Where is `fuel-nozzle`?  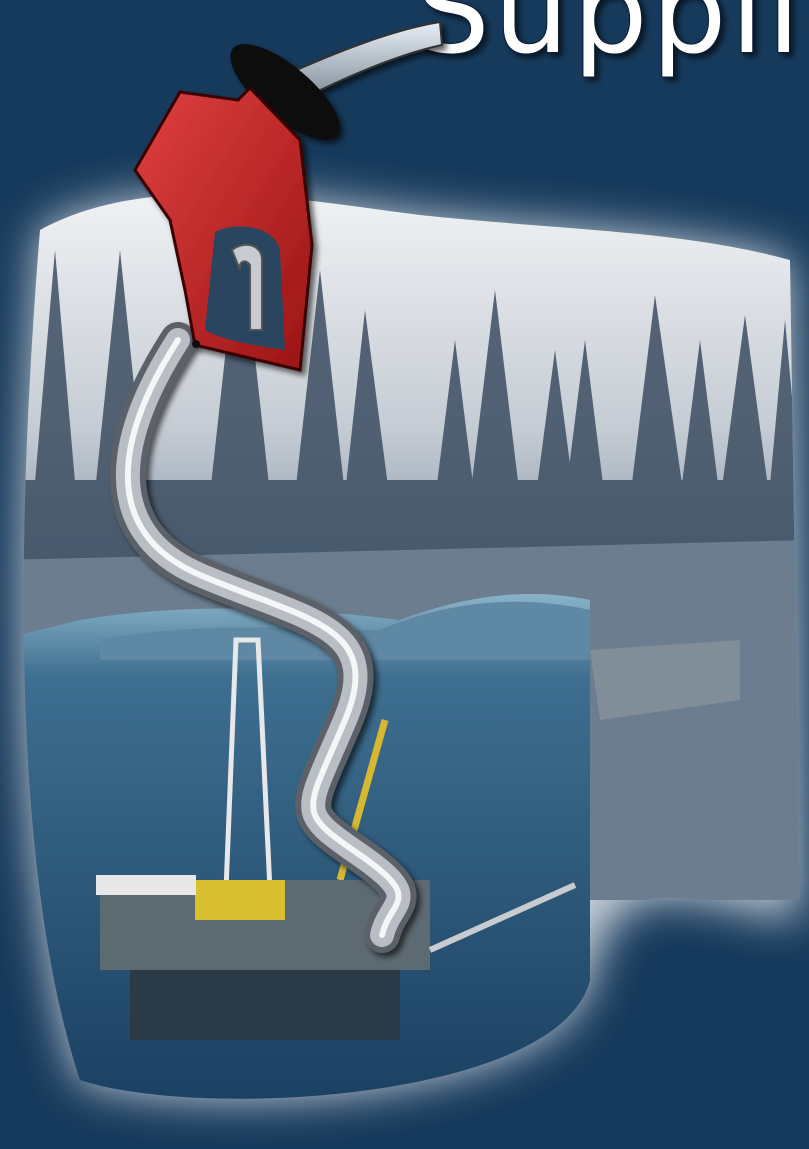 fuel-nozzle is located at coordinates (288, 196).